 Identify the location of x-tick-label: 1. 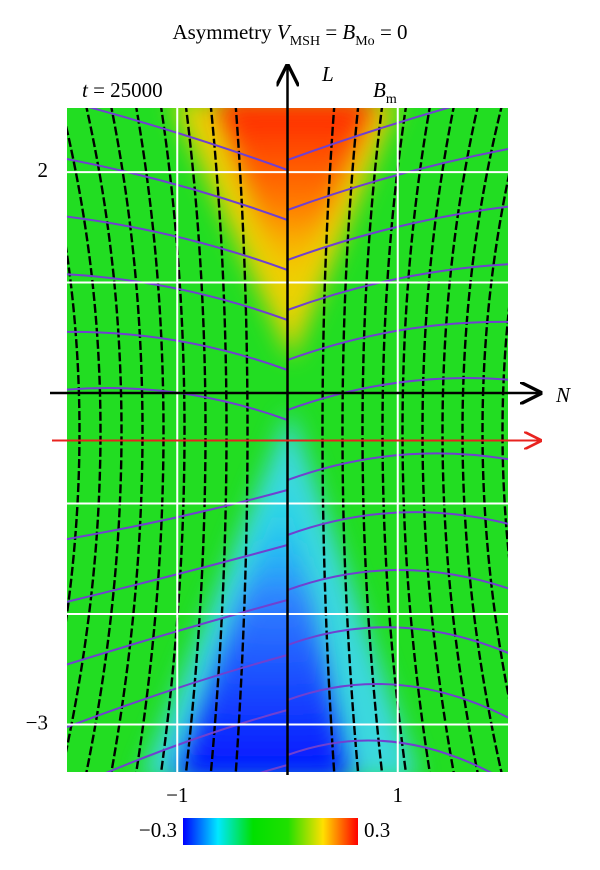
(398, 795).